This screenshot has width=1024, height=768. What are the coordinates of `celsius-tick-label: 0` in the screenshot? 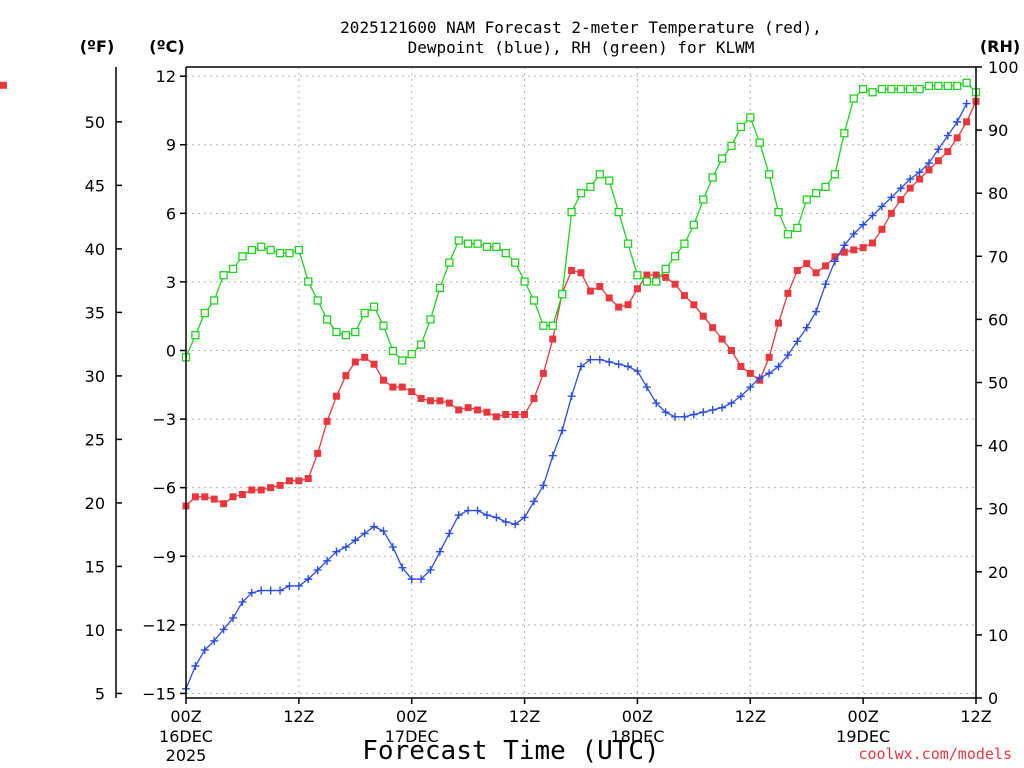 It's located at (171, 350).